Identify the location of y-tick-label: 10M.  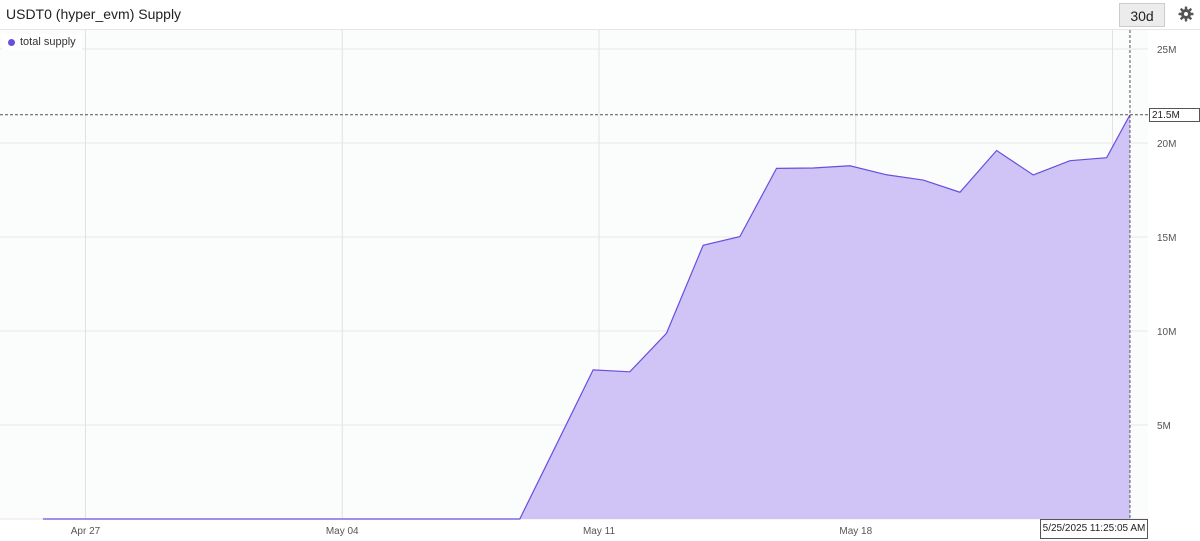
(1166, 332).